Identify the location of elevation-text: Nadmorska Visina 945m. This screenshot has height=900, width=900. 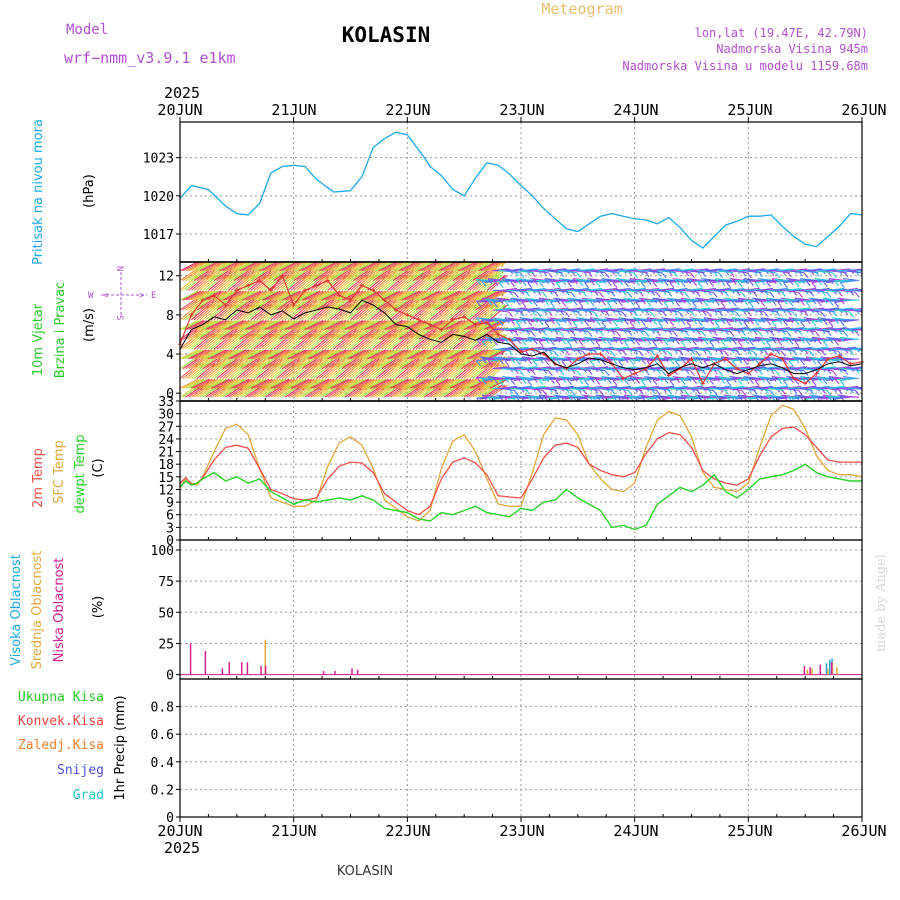
(792, 49).